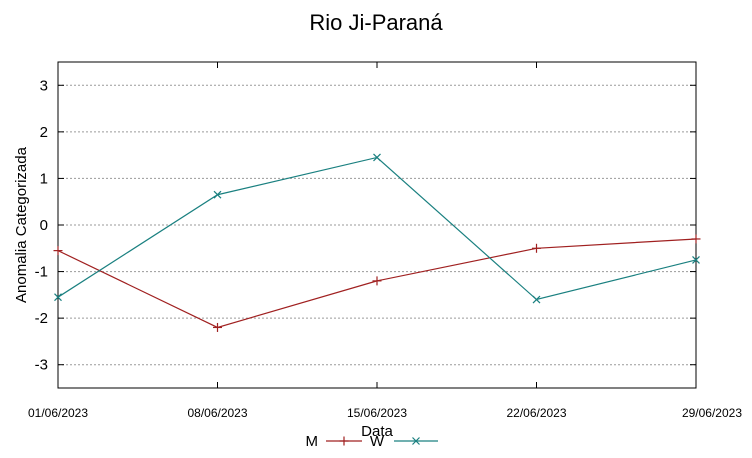 Image resolution: width=752 pixels, height=458 pixels. Describe the element at coordinates (312, 441) in the screenshot. I see `legend-label: M` at that location.